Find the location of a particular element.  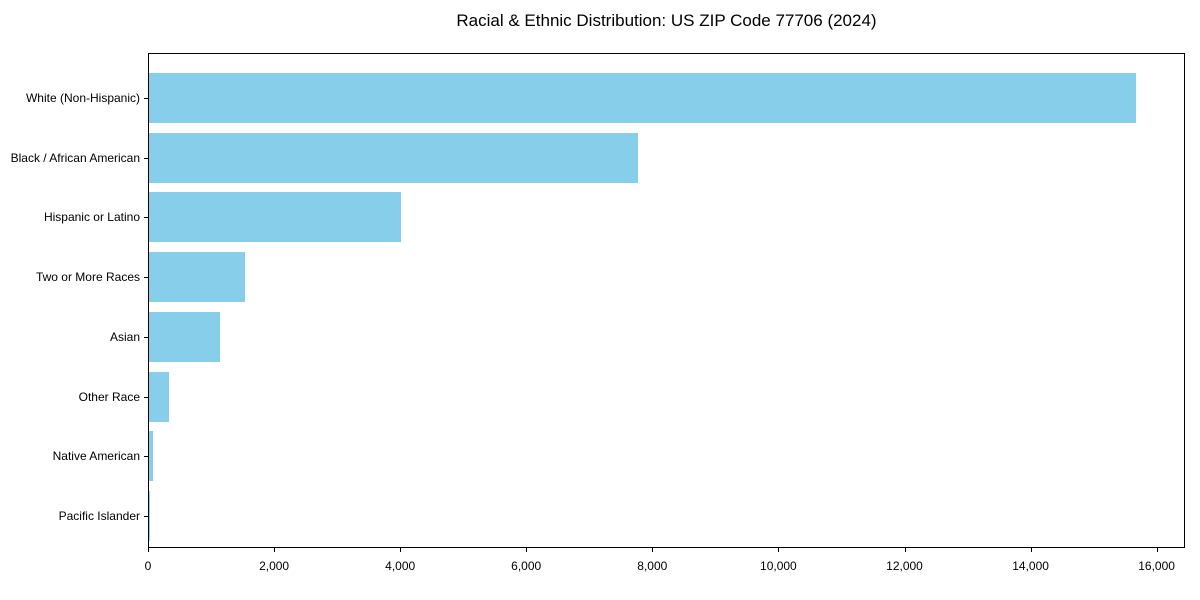

bar-pacific-islander is located at coordinates (149, 515).